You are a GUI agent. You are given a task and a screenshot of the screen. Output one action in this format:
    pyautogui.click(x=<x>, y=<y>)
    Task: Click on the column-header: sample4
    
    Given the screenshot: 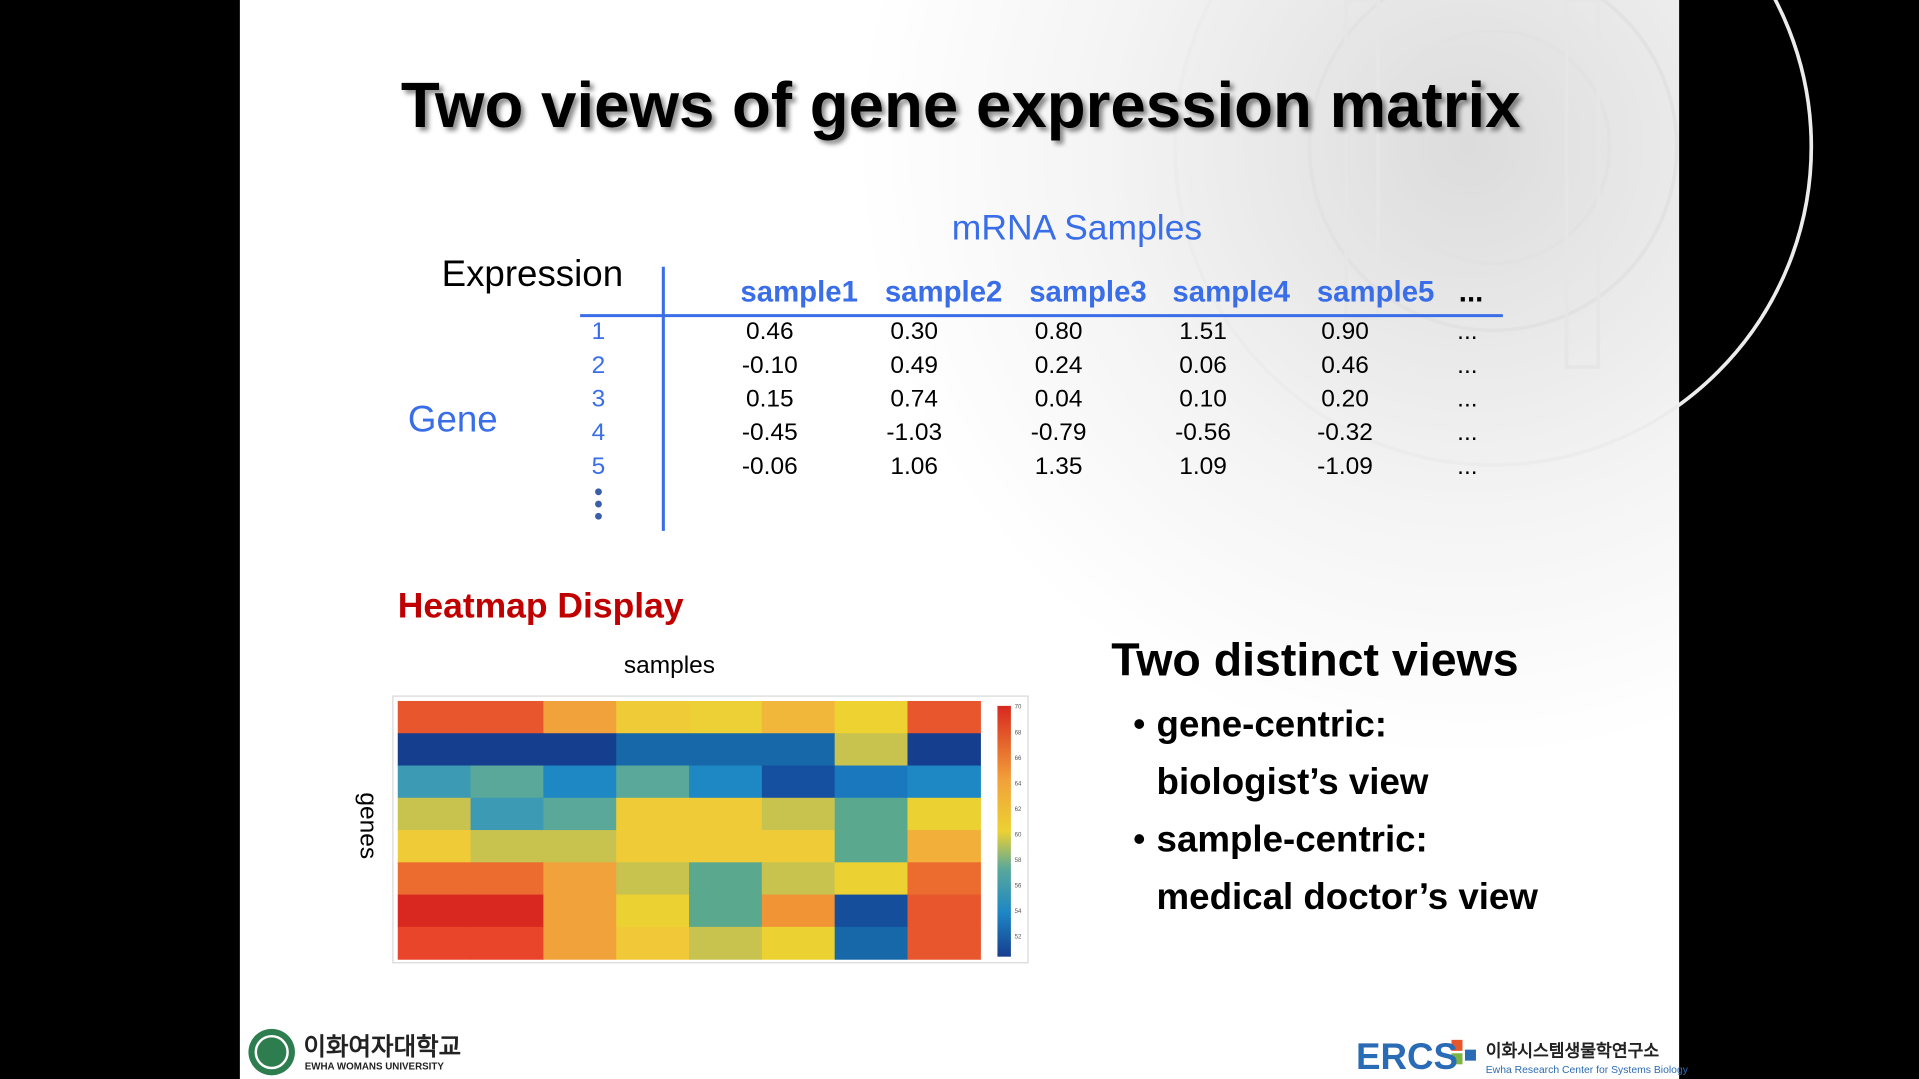 What is the action you would take?
    pyautogui.click(x=1231, y=291)
    